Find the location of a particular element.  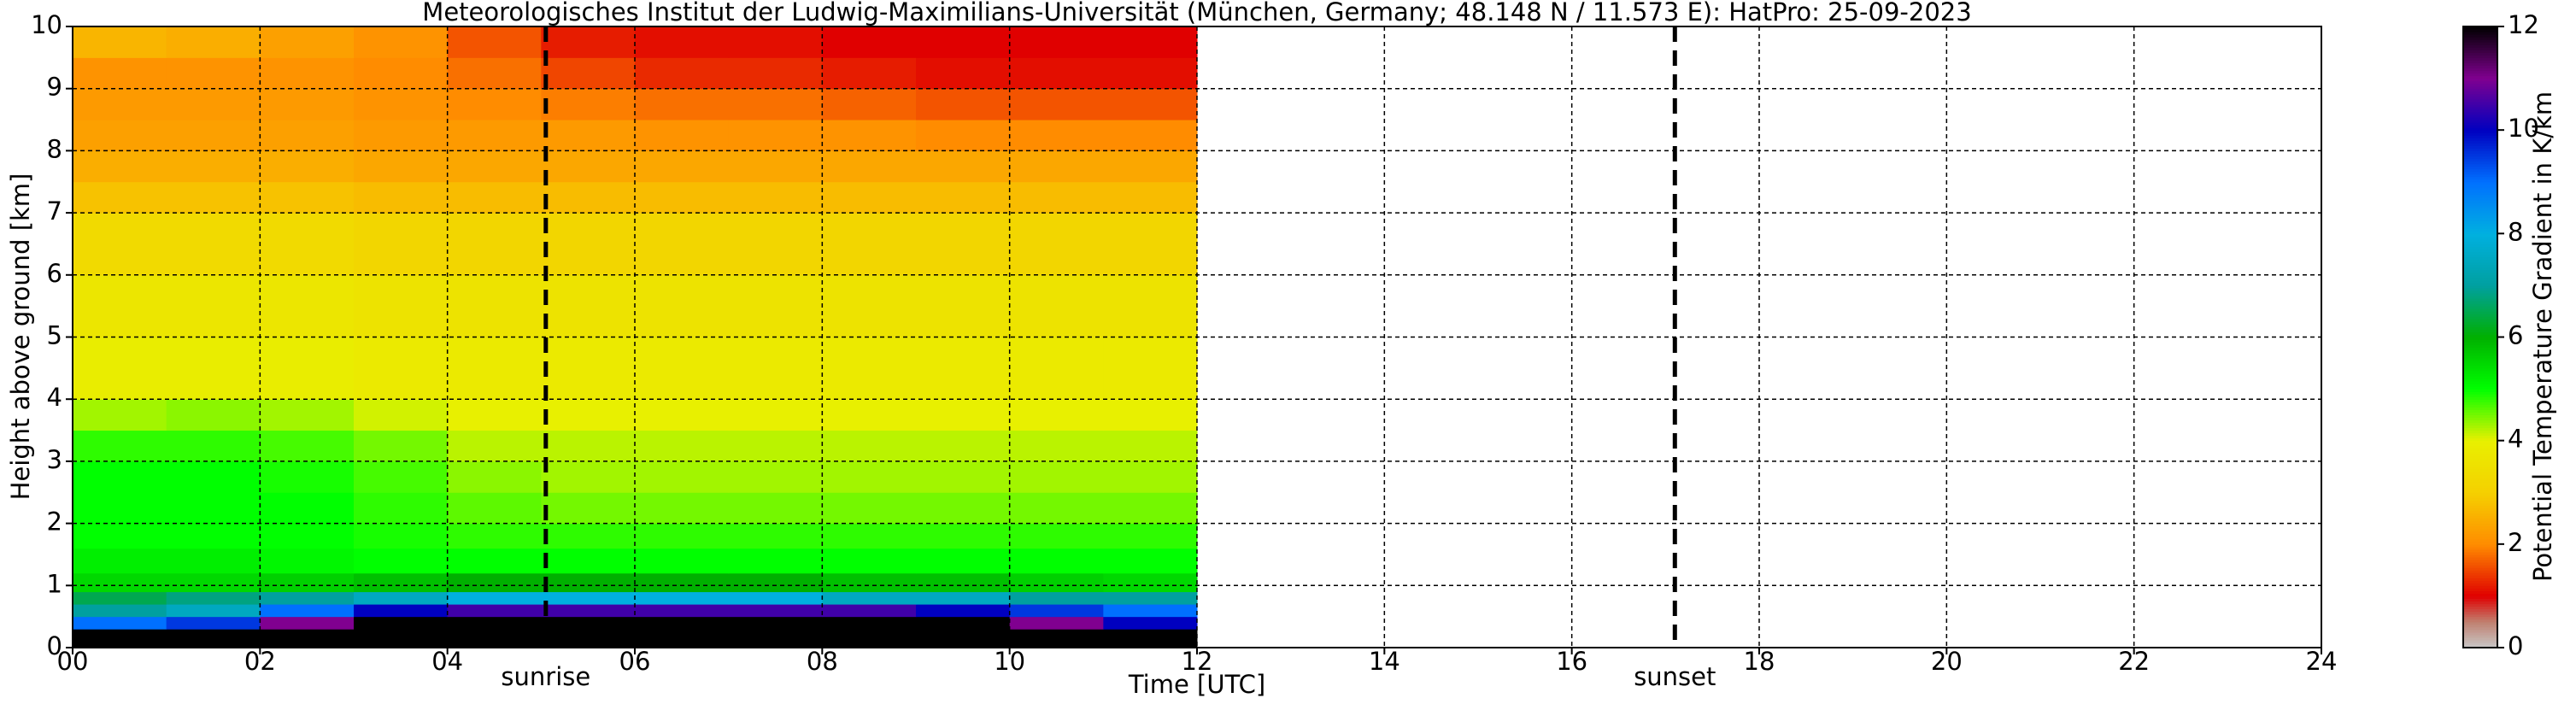

x-tick-label: 24 is located at coordinates (2322, 661).